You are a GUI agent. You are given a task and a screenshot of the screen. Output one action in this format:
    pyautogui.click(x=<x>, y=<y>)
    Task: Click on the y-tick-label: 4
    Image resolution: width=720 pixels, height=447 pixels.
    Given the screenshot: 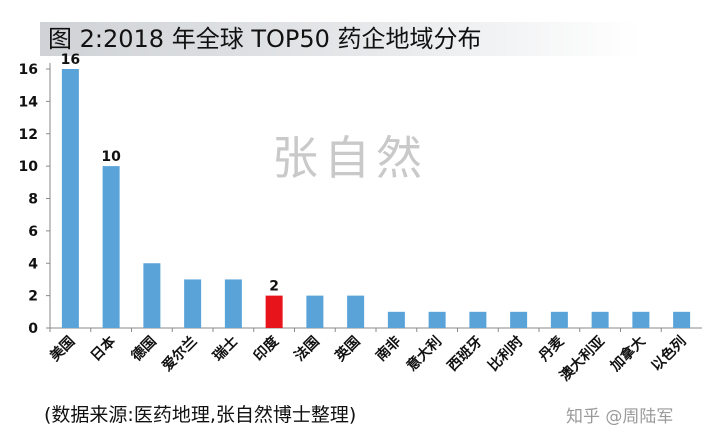 What is the action you would take?
    pyautogui.click(x=33, y=264)
    